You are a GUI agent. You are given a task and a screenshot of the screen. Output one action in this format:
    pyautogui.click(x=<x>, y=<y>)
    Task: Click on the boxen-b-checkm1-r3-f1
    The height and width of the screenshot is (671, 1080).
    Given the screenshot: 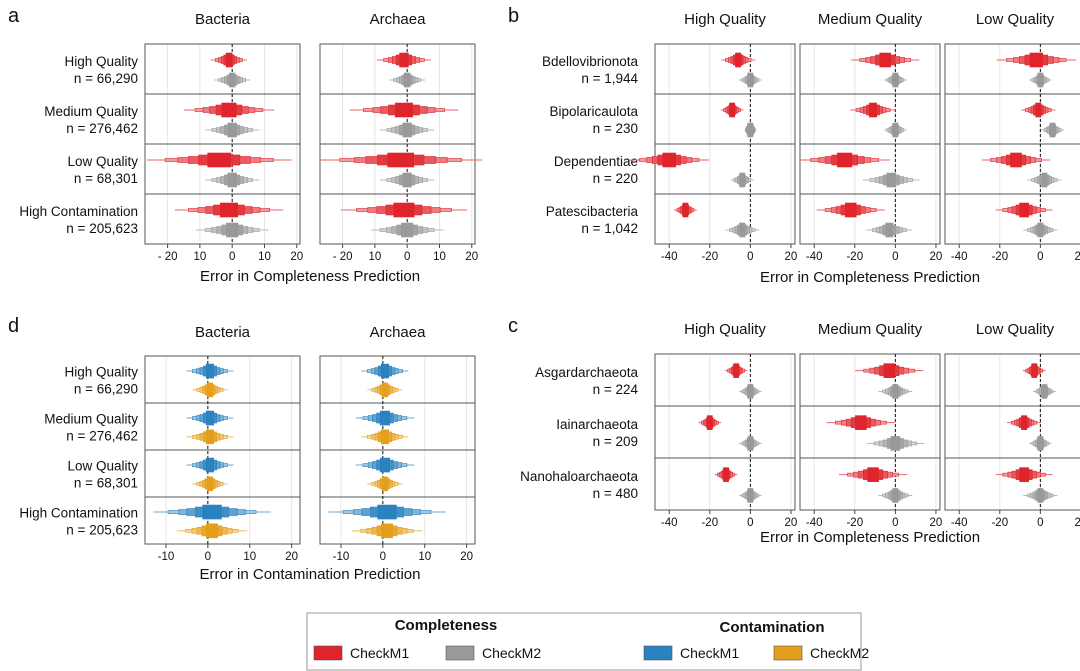 What is the action you would take?
    pyautogui.click(x=850, y=210)
    